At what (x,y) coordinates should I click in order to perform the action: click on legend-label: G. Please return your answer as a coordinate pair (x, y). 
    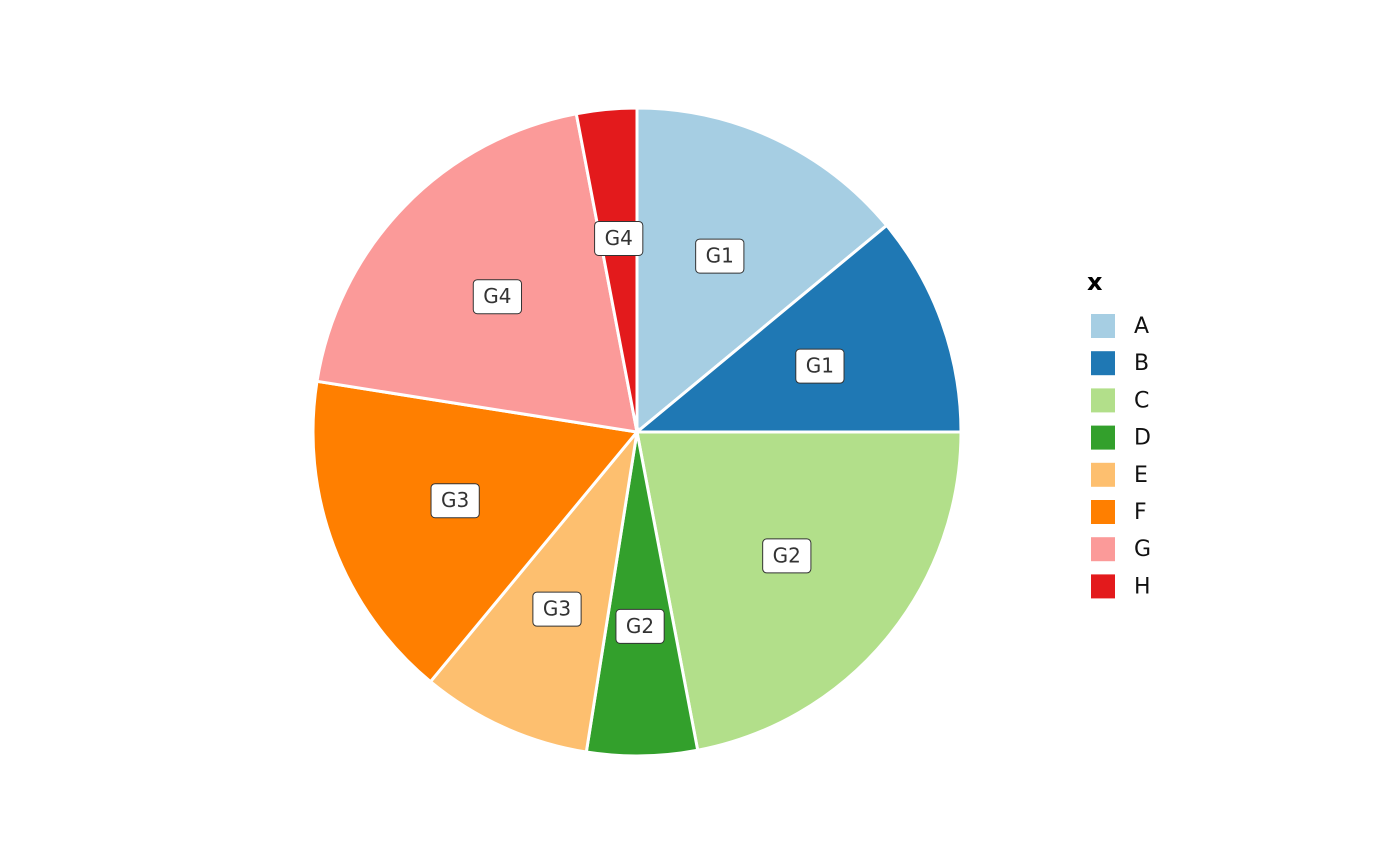
    Looking at the image, I should click on (1142, 549).